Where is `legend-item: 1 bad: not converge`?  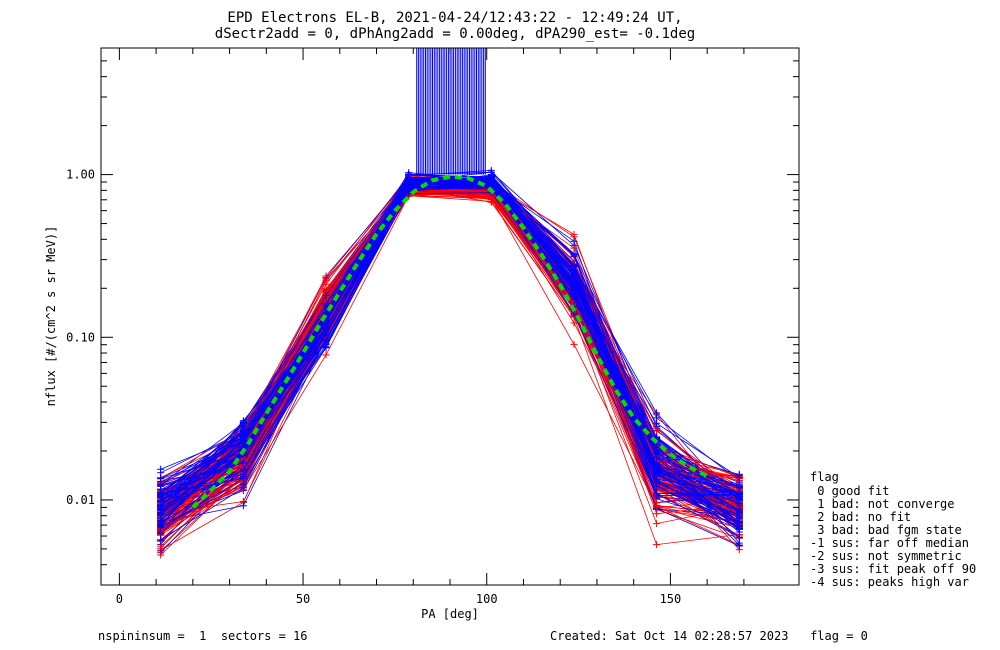
legend-item: 1 bad: not converge is located at coordinates (882, 504).